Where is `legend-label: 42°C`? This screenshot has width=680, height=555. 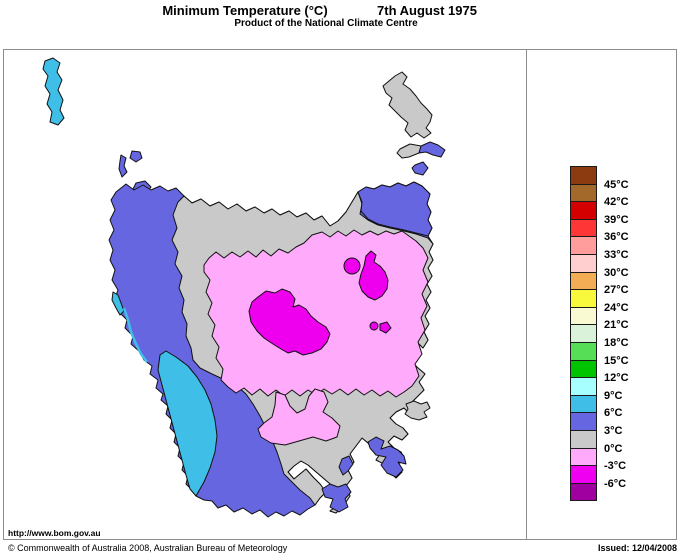 legend-label: 42°C is located at coordinates (616, 202).